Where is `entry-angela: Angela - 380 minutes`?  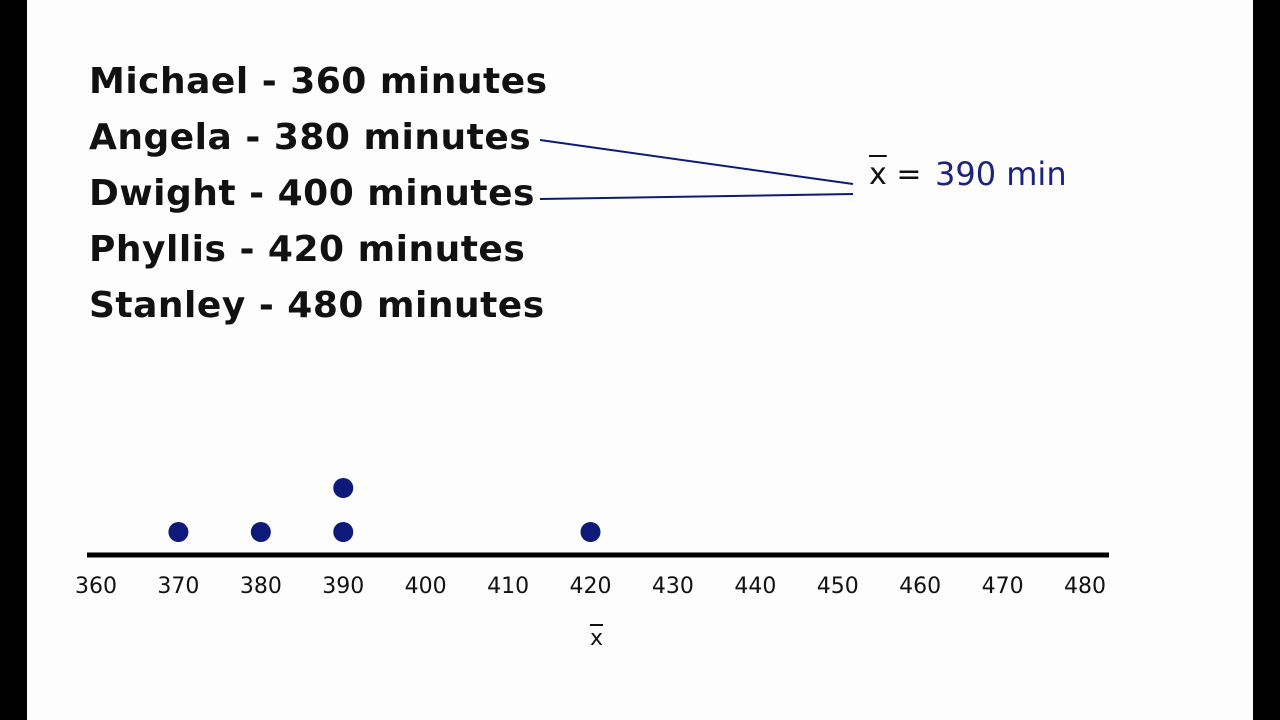
entry-angela: Angela - 380 minutes is located at coordinates (310, 137).